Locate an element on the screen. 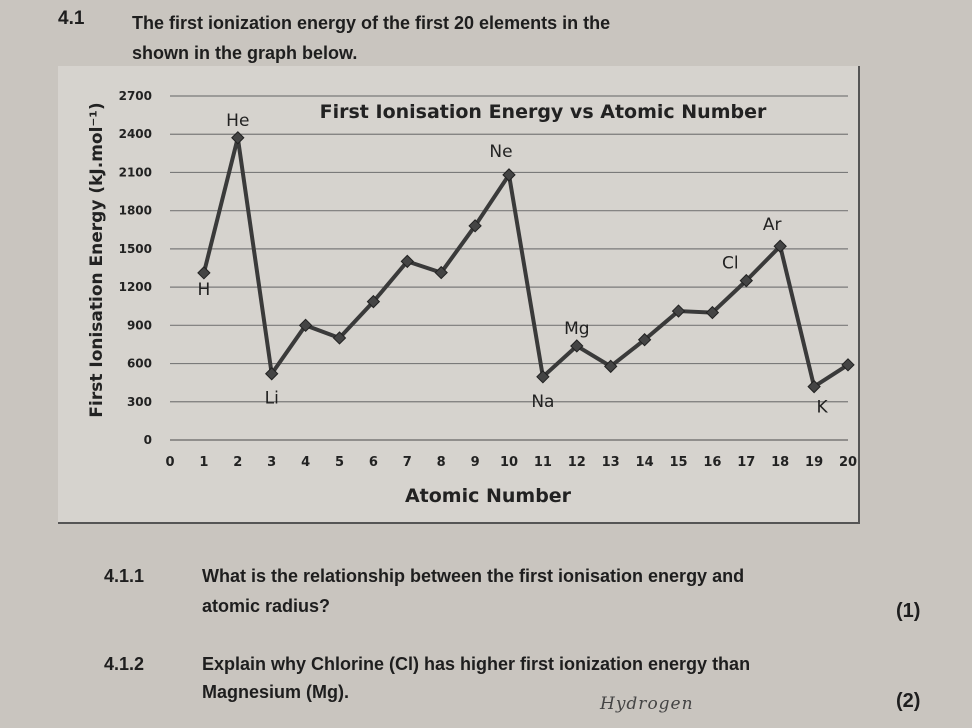 Image resolution: width=972 pixels, height=728 pixels. y-tick-label: 1200 is located at coordinates (135, 287).